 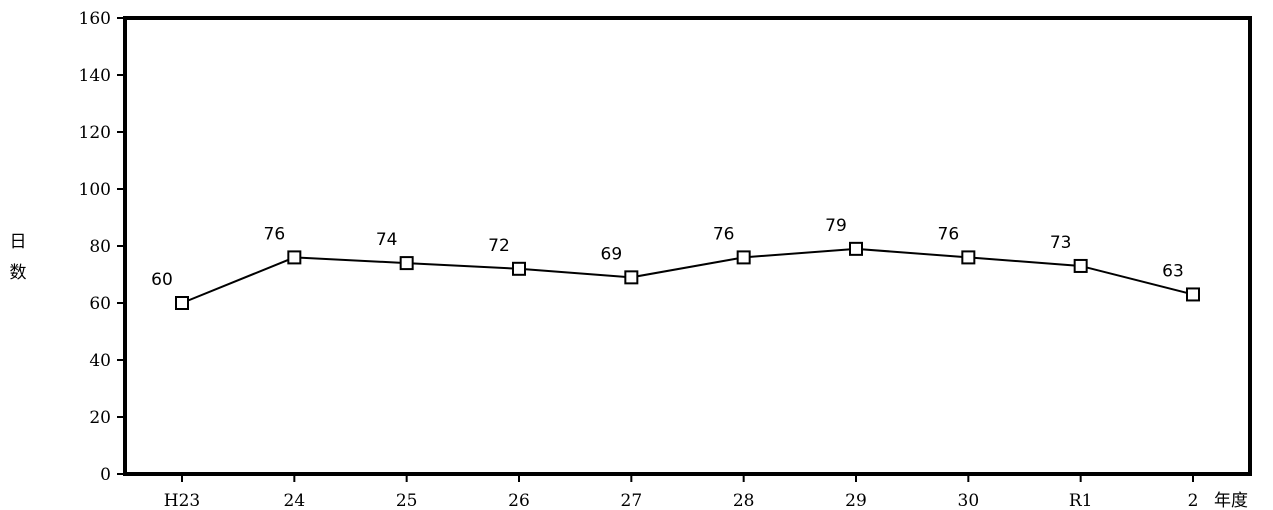 I want to click on series-markers, so click(x=687, y=275).